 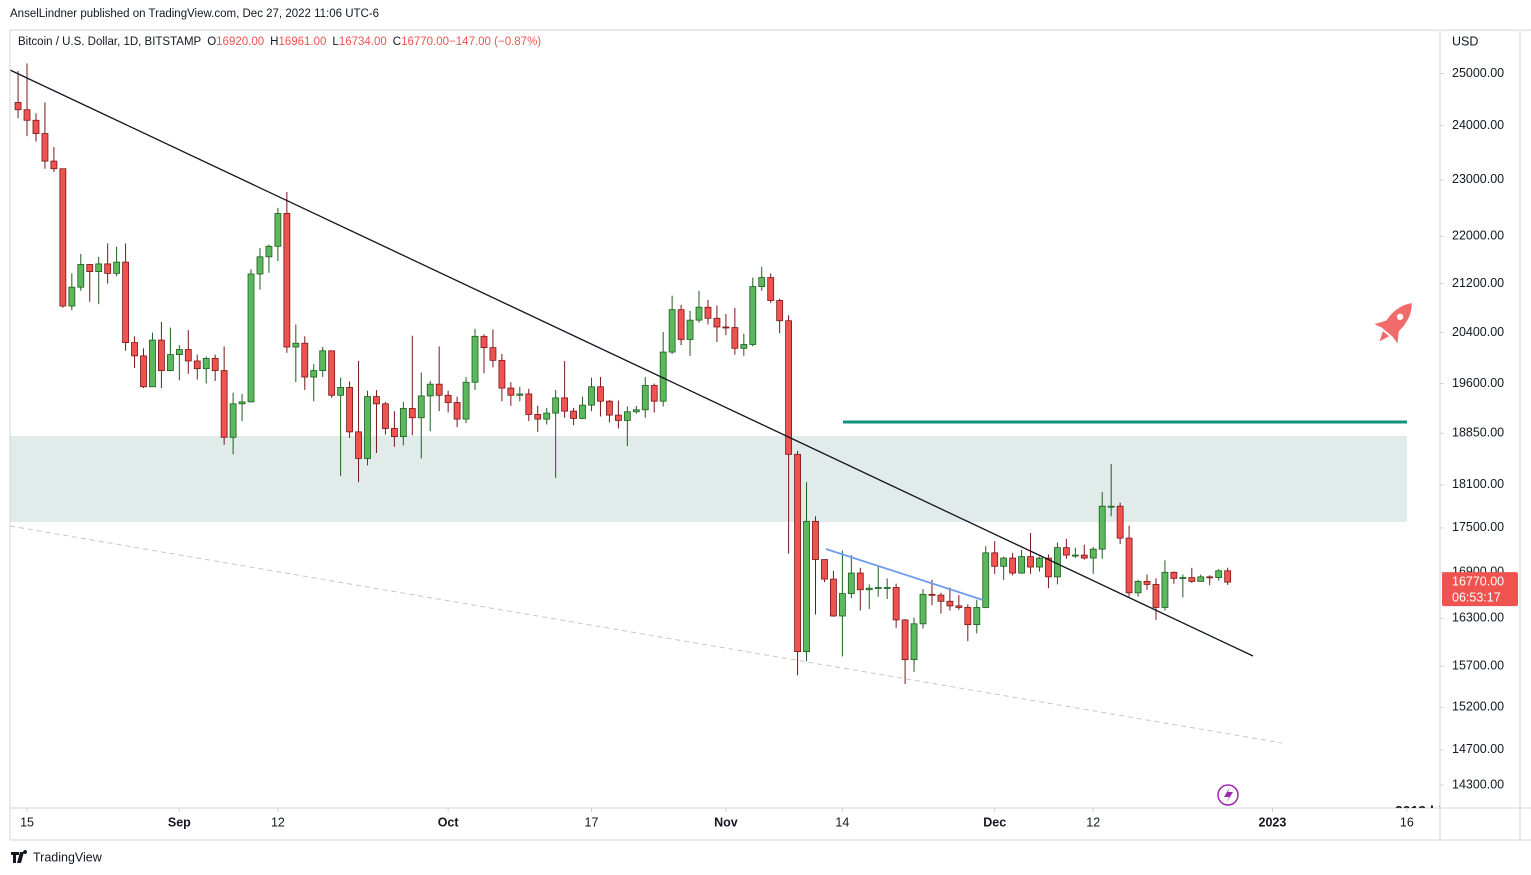 What do you see at coordinates (904, 574) in the screenshot?
I see `wedge-line` at bounding box center [904, 574].